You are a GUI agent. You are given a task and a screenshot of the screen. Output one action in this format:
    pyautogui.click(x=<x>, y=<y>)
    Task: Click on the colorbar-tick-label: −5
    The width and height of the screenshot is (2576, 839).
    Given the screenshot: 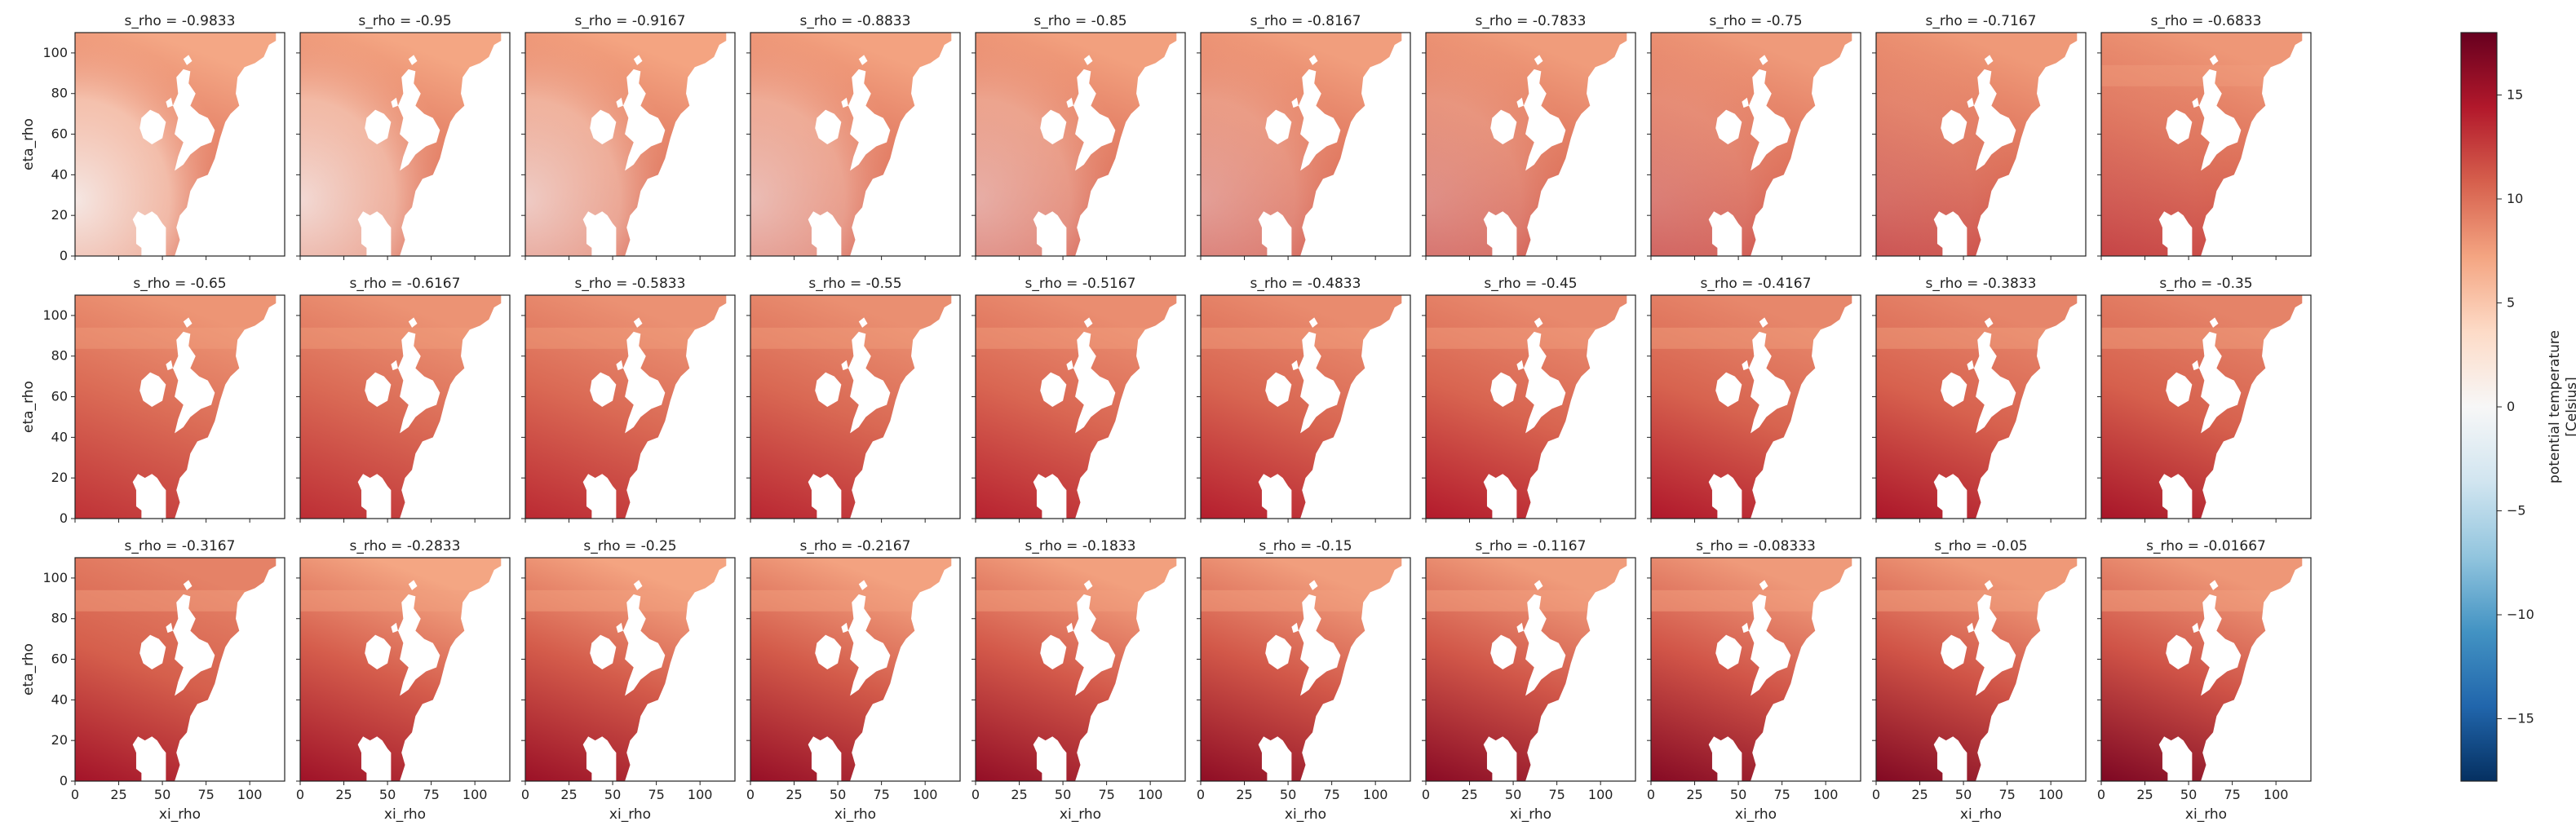 What is the action you would take?
    pyautogui.click(x=2516, y=511)
    